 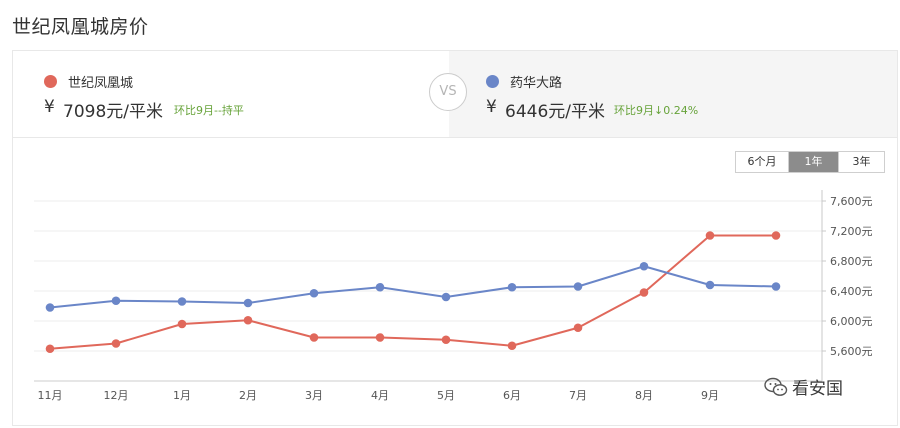 I want to click on left-place-name: 世纪凤凰城, so click(x=101, y=83).